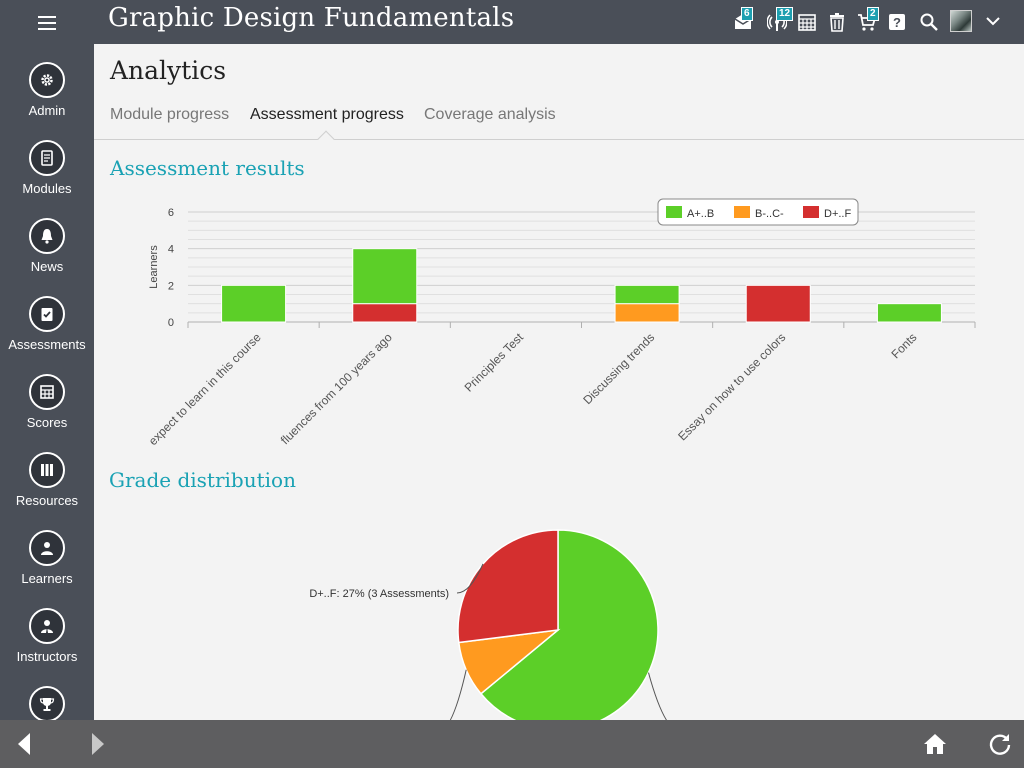 The width and height of the screenshot is (1024, 768). What do you see at coordinates (171, 213) in the screenshot?
I see `y-tick-label: 6` at bounding box center [171, 213].